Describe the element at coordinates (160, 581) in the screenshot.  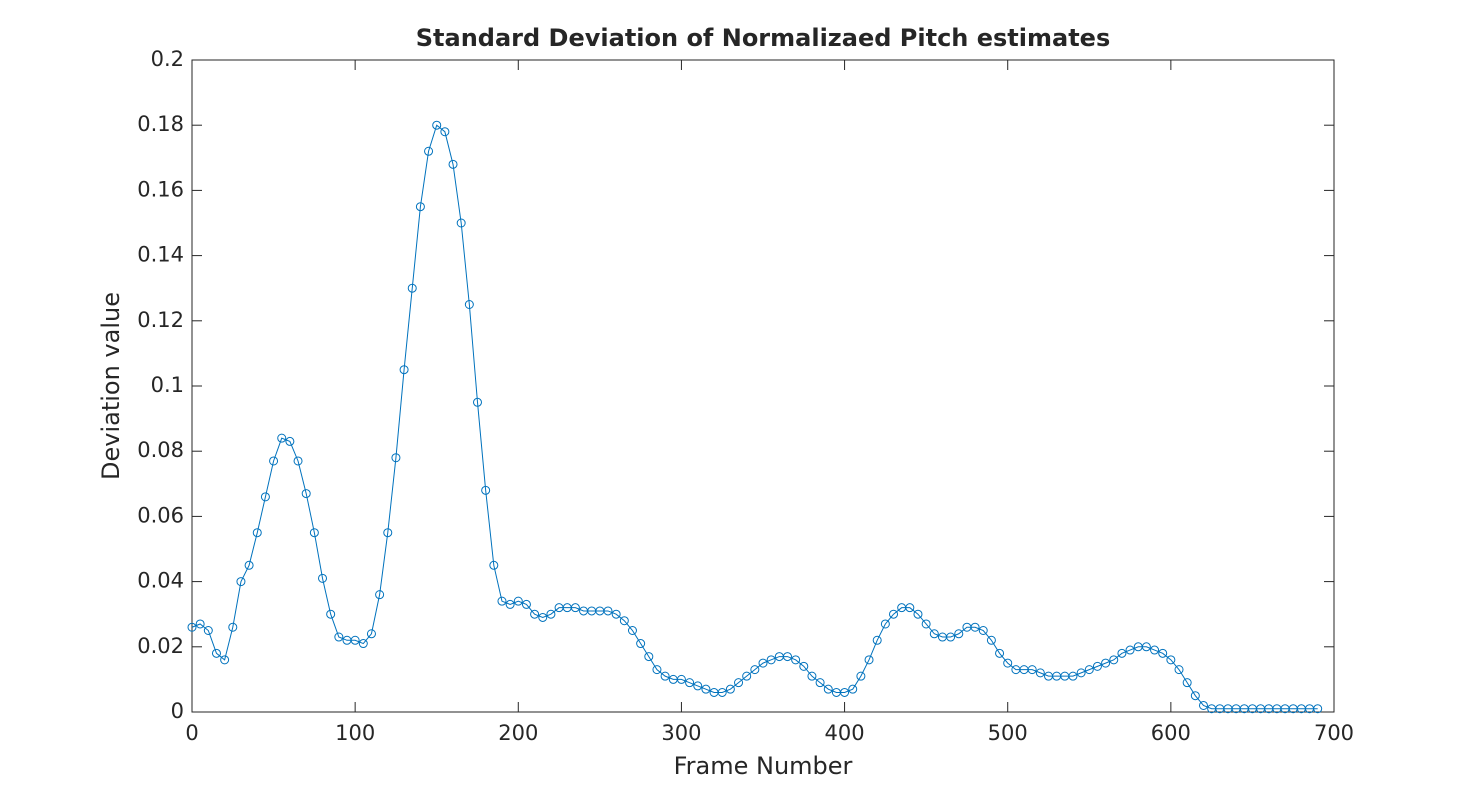
I see `y-tick-label: 0.04` at that location.